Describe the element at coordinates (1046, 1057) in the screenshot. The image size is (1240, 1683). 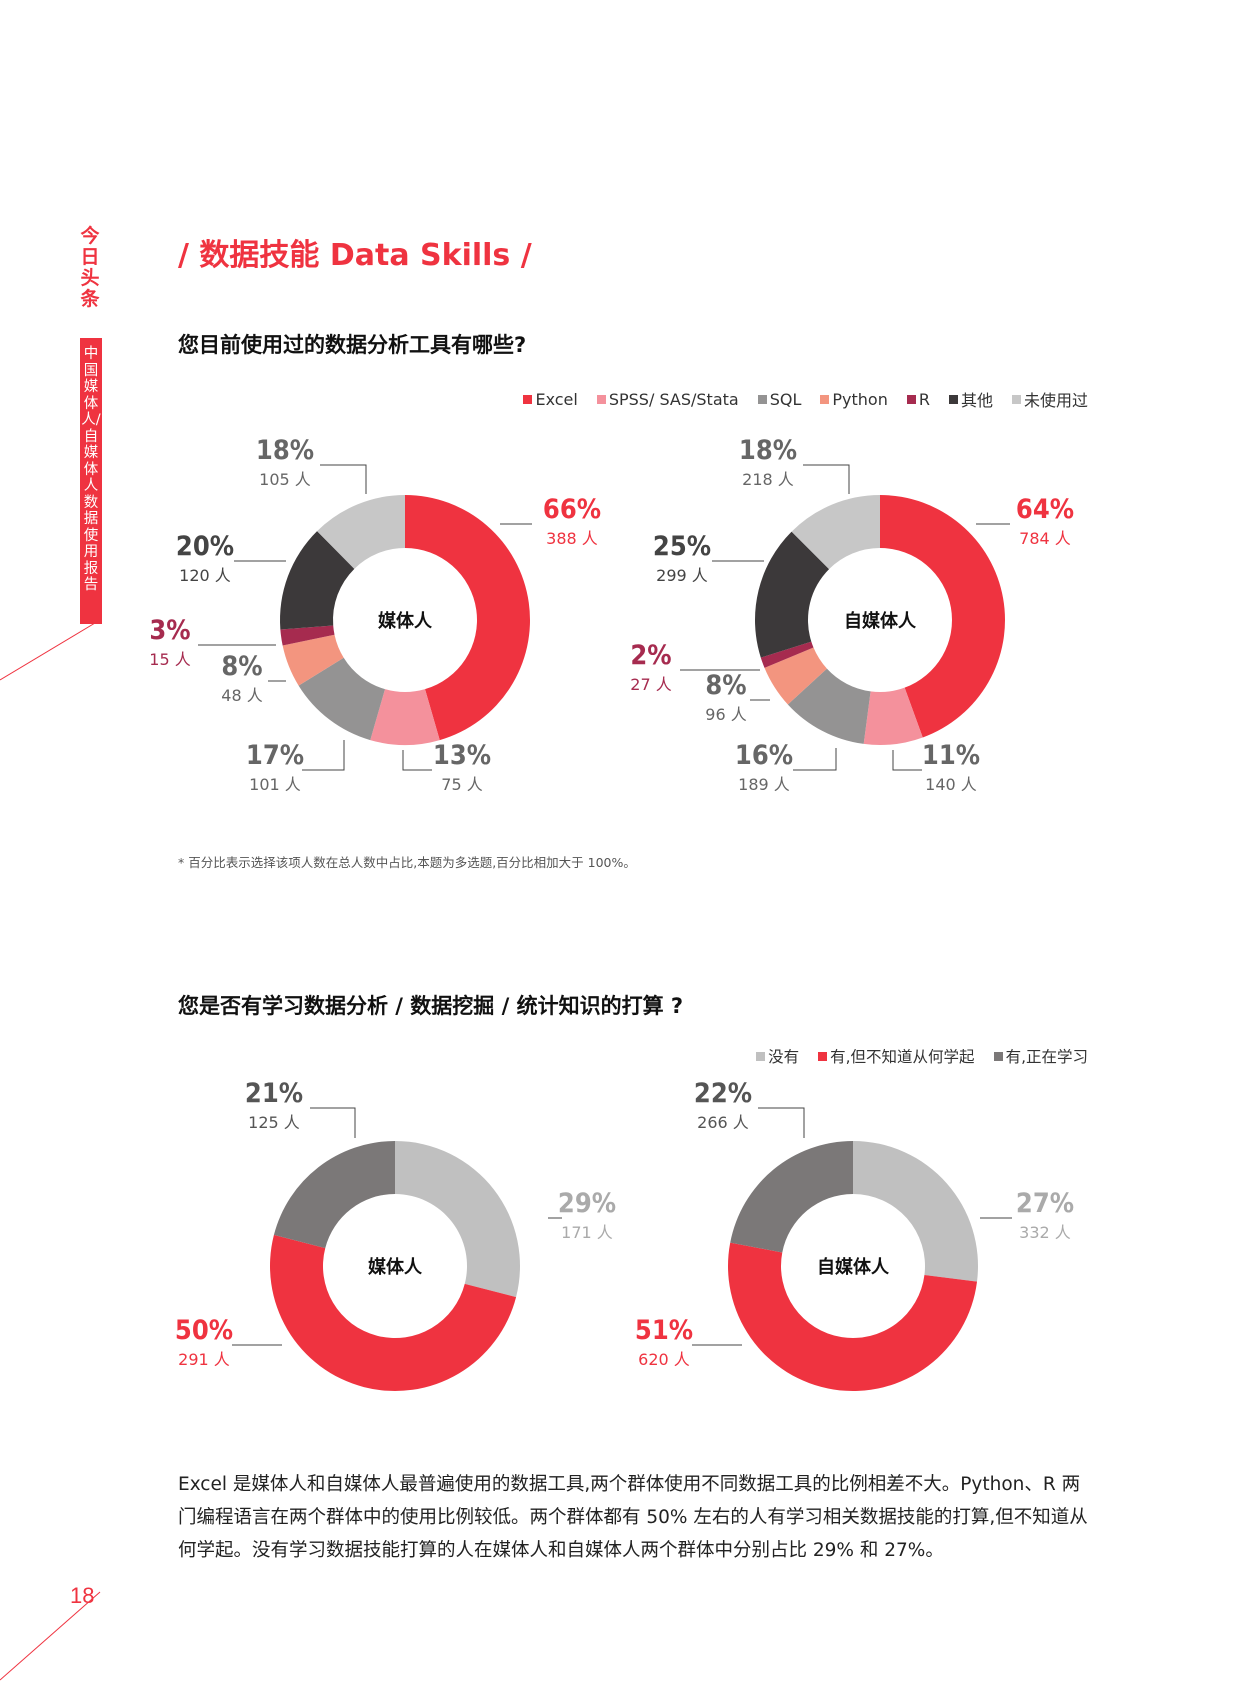
I see `legend-plans-label: 有,正在学习` at that location.